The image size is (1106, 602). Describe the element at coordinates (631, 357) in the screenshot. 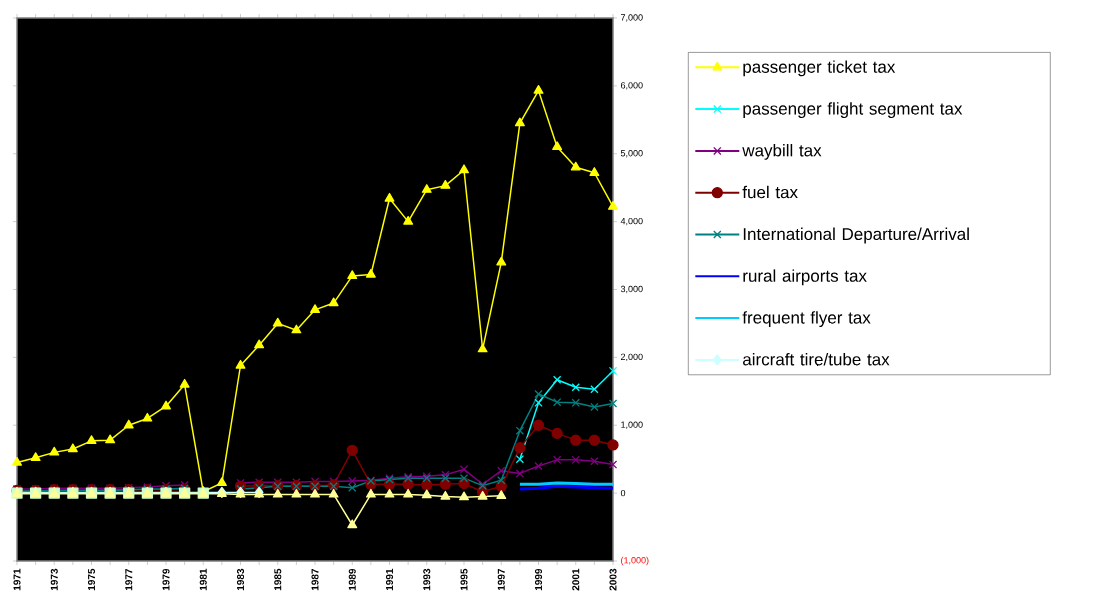

I see `y-tick-label: 2,000` at that location.